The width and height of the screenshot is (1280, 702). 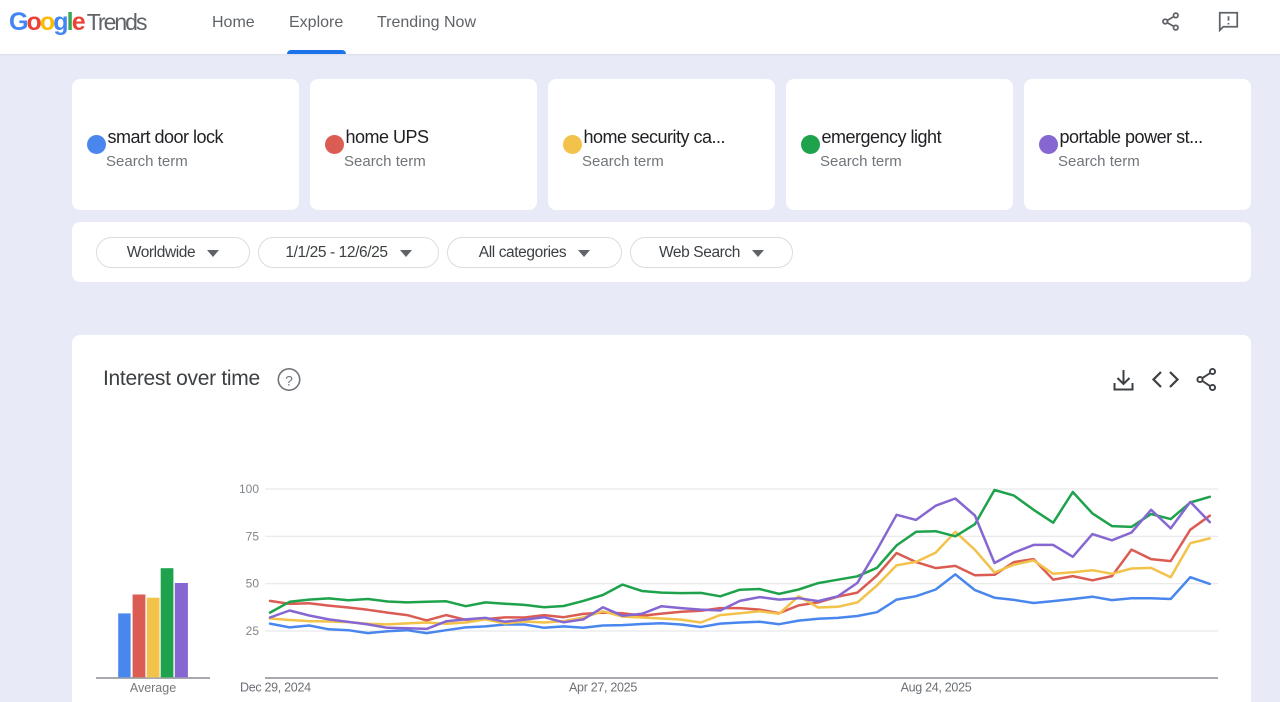 I want to click on svg-text: Aug 24, 2025, so click(x=936, y=688).